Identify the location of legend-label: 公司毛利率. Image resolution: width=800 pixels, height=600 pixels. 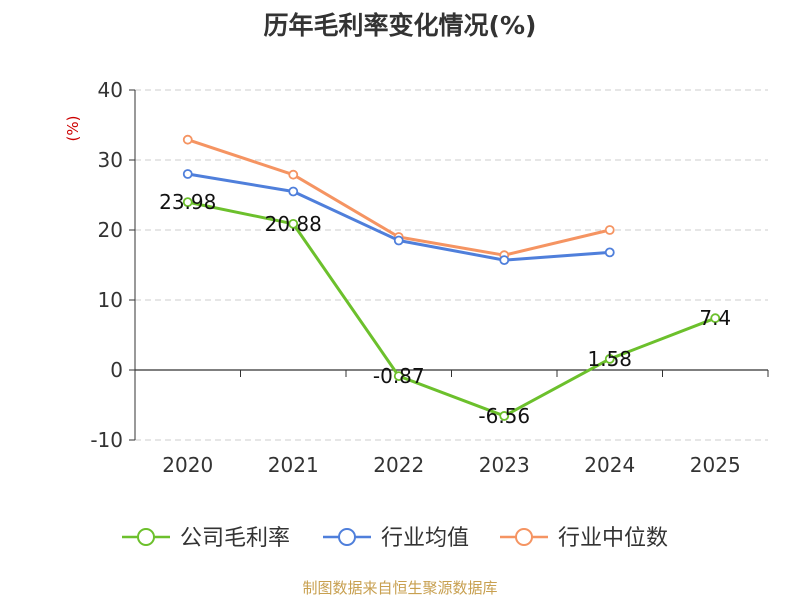
(235, 538).